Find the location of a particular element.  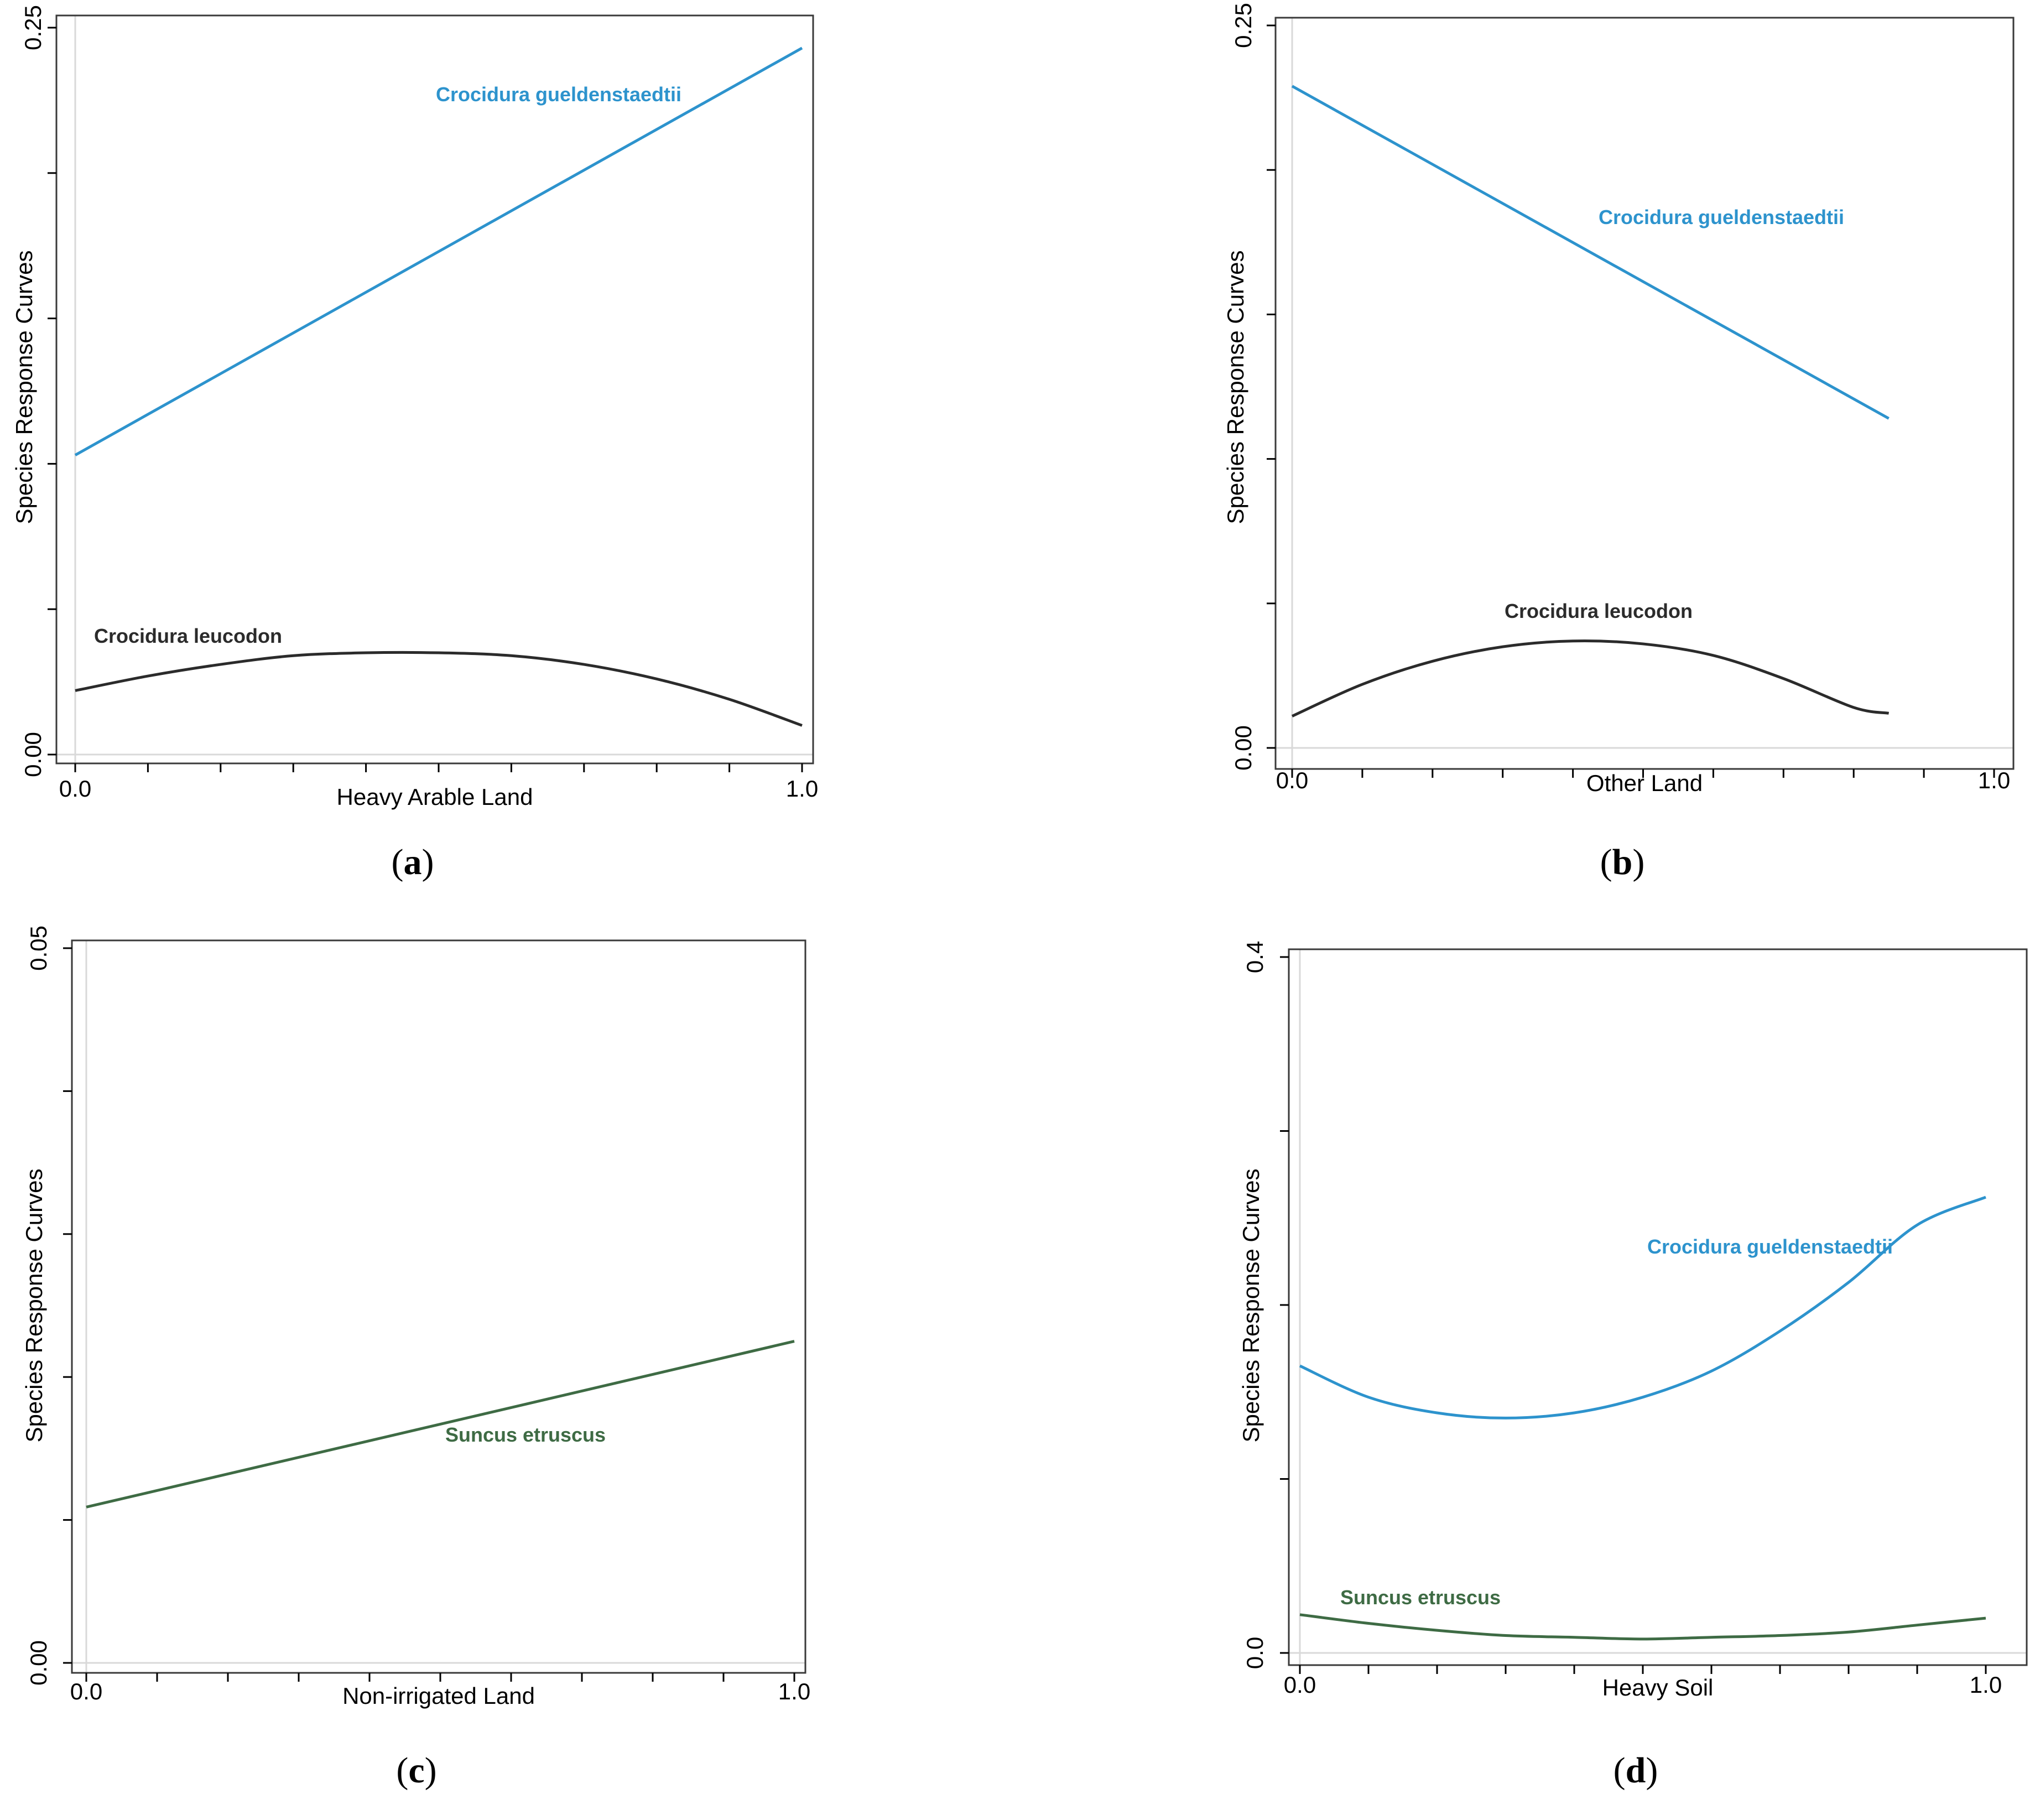

panel-caption: (b) is located at coordinates (1622, 862).